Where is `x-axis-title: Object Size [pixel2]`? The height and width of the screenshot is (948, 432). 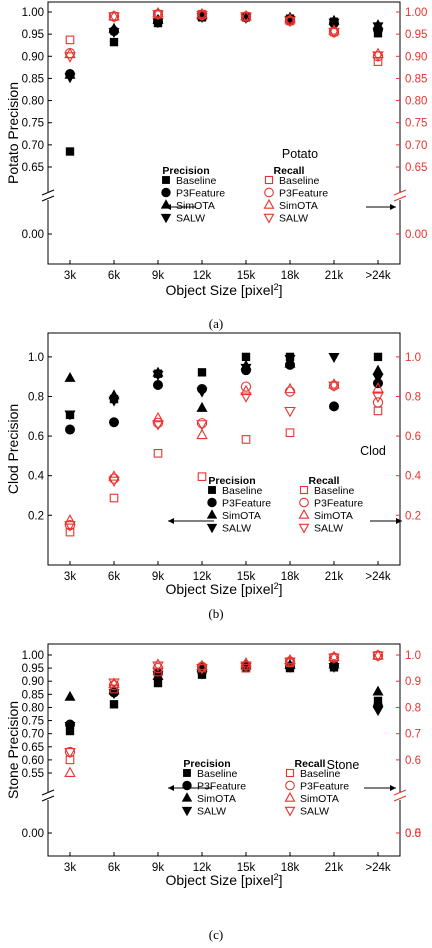 x-axis-title: Object Size [pixel2] is located at coordinates (223, 589).